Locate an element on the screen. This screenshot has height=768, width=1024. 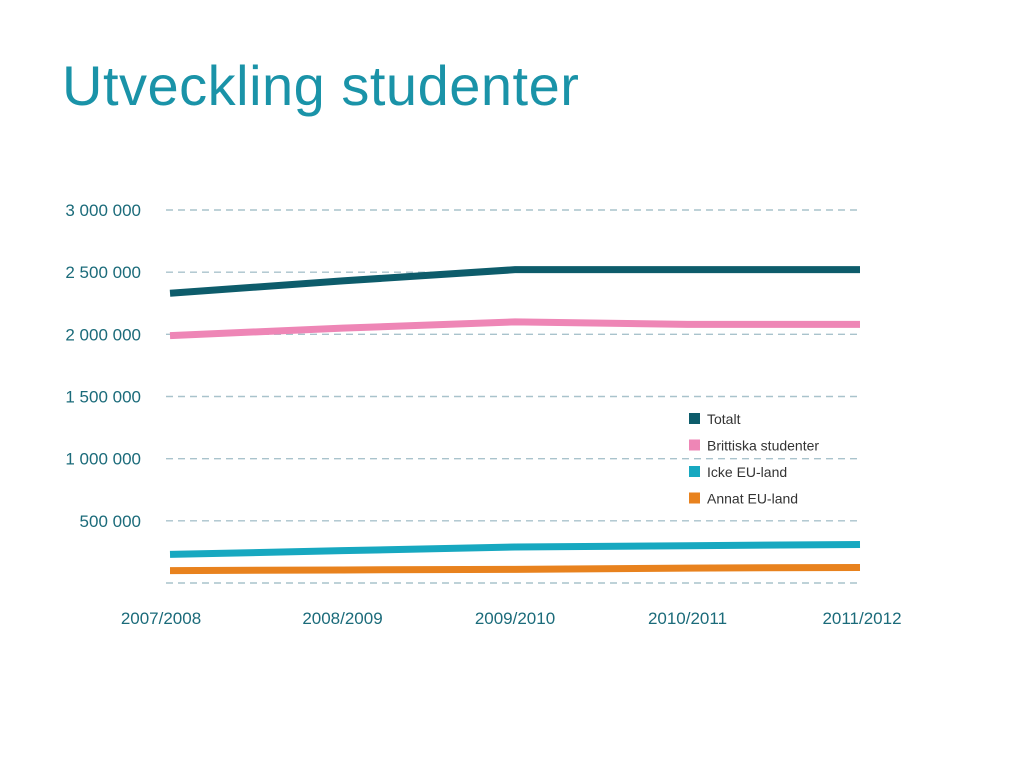
y-tick-label: 1 000 000 is located at coordinates (103, 459).